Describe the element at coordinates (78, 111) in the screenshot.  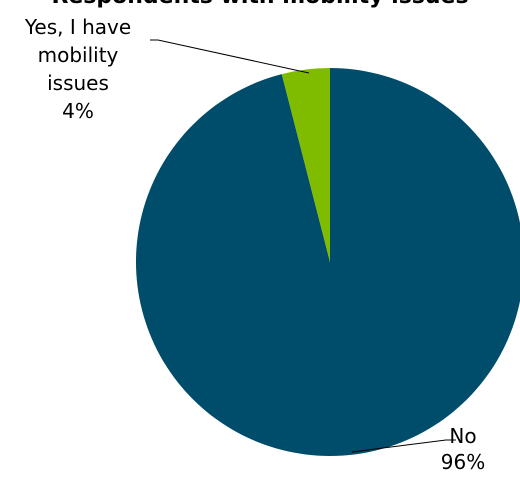
I see `slice-label-1-line-3: 4%` at that location.